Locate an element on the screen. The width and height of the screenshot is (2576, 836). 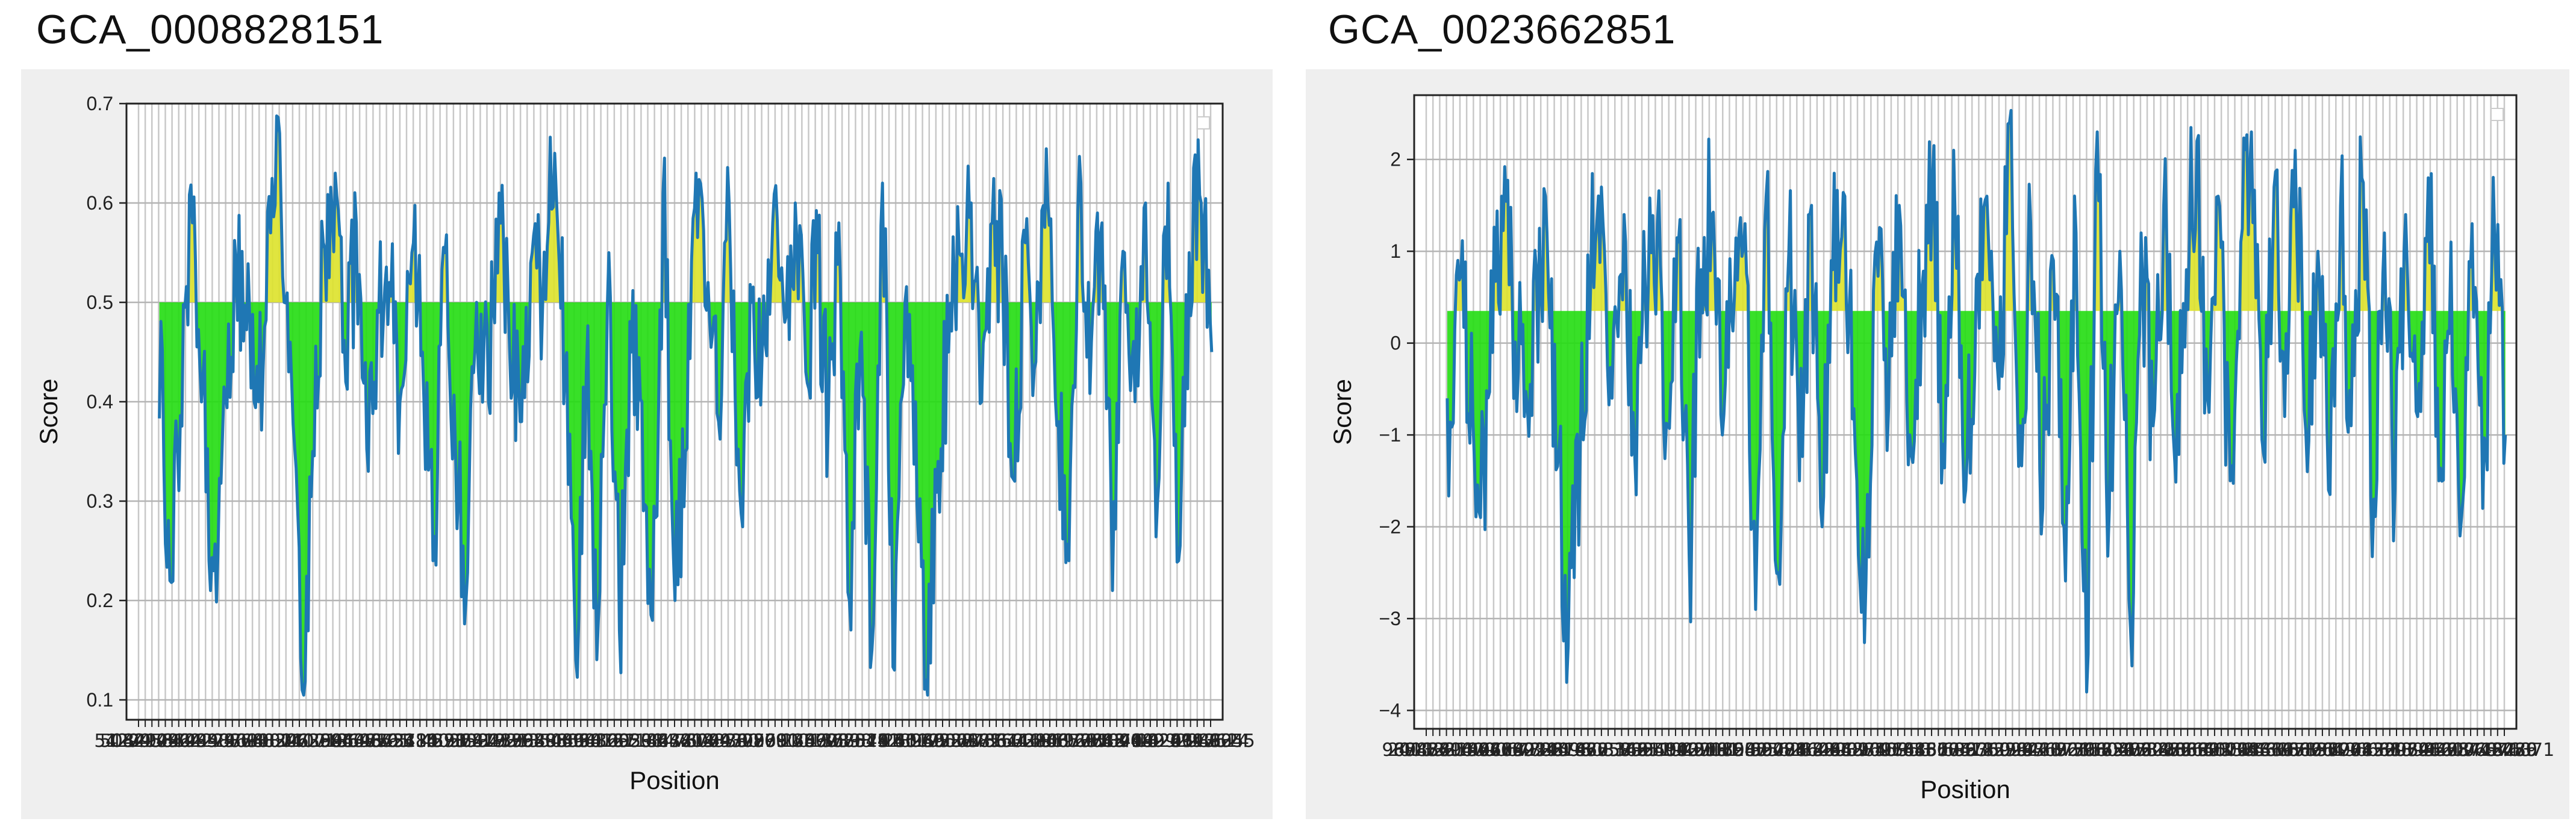
x-tick-label: 083 is located at coordinates (539, 741).